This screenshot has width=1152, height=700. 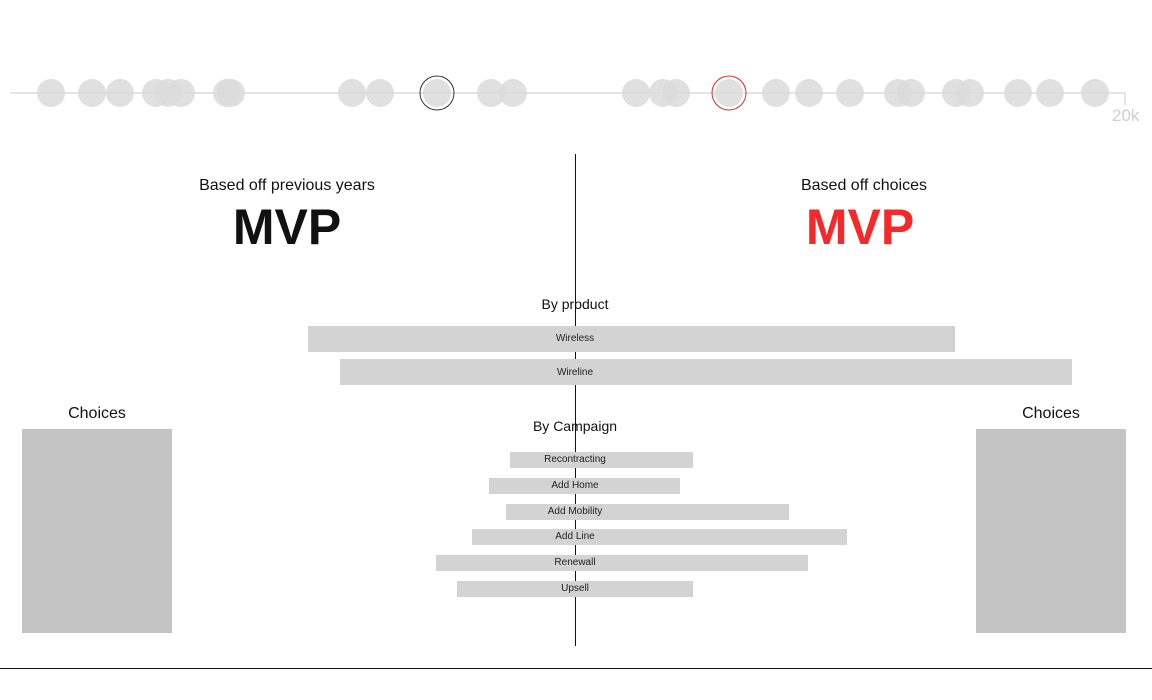 I want to click on timeline-svg, so click(x=568, y=93).